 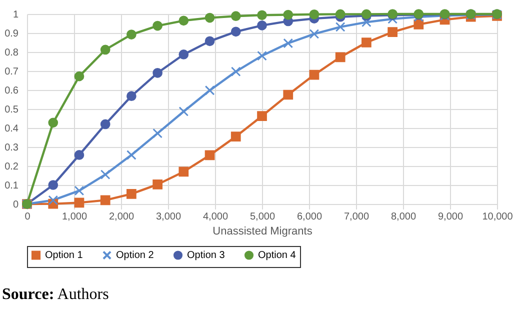 What do you see at coordinates (262, 232) in the screenshot?
I see `x-axis-title: Unassisted Migrants` at bounding box center [262, 232].